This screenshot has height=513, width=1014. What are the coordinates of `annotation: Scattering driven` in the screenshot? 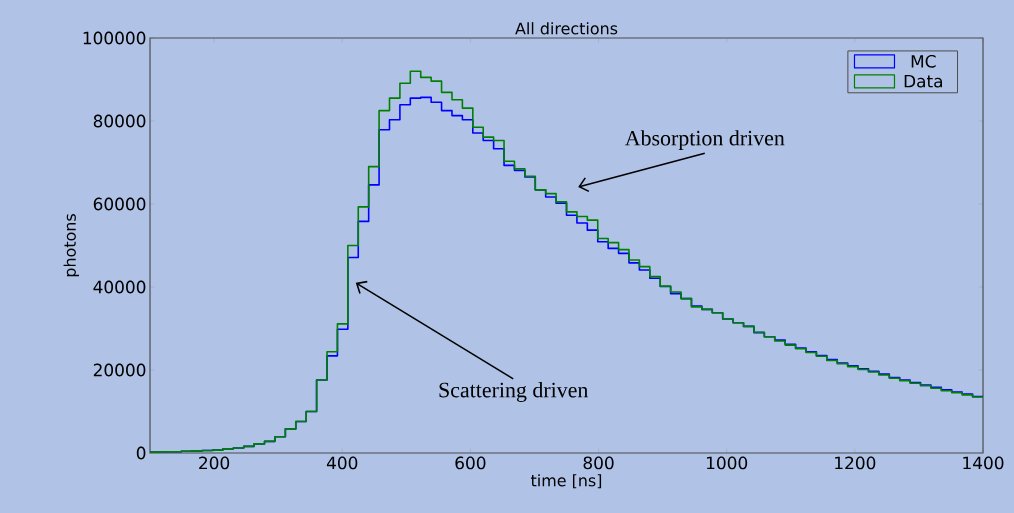 It's located at (514, 392).